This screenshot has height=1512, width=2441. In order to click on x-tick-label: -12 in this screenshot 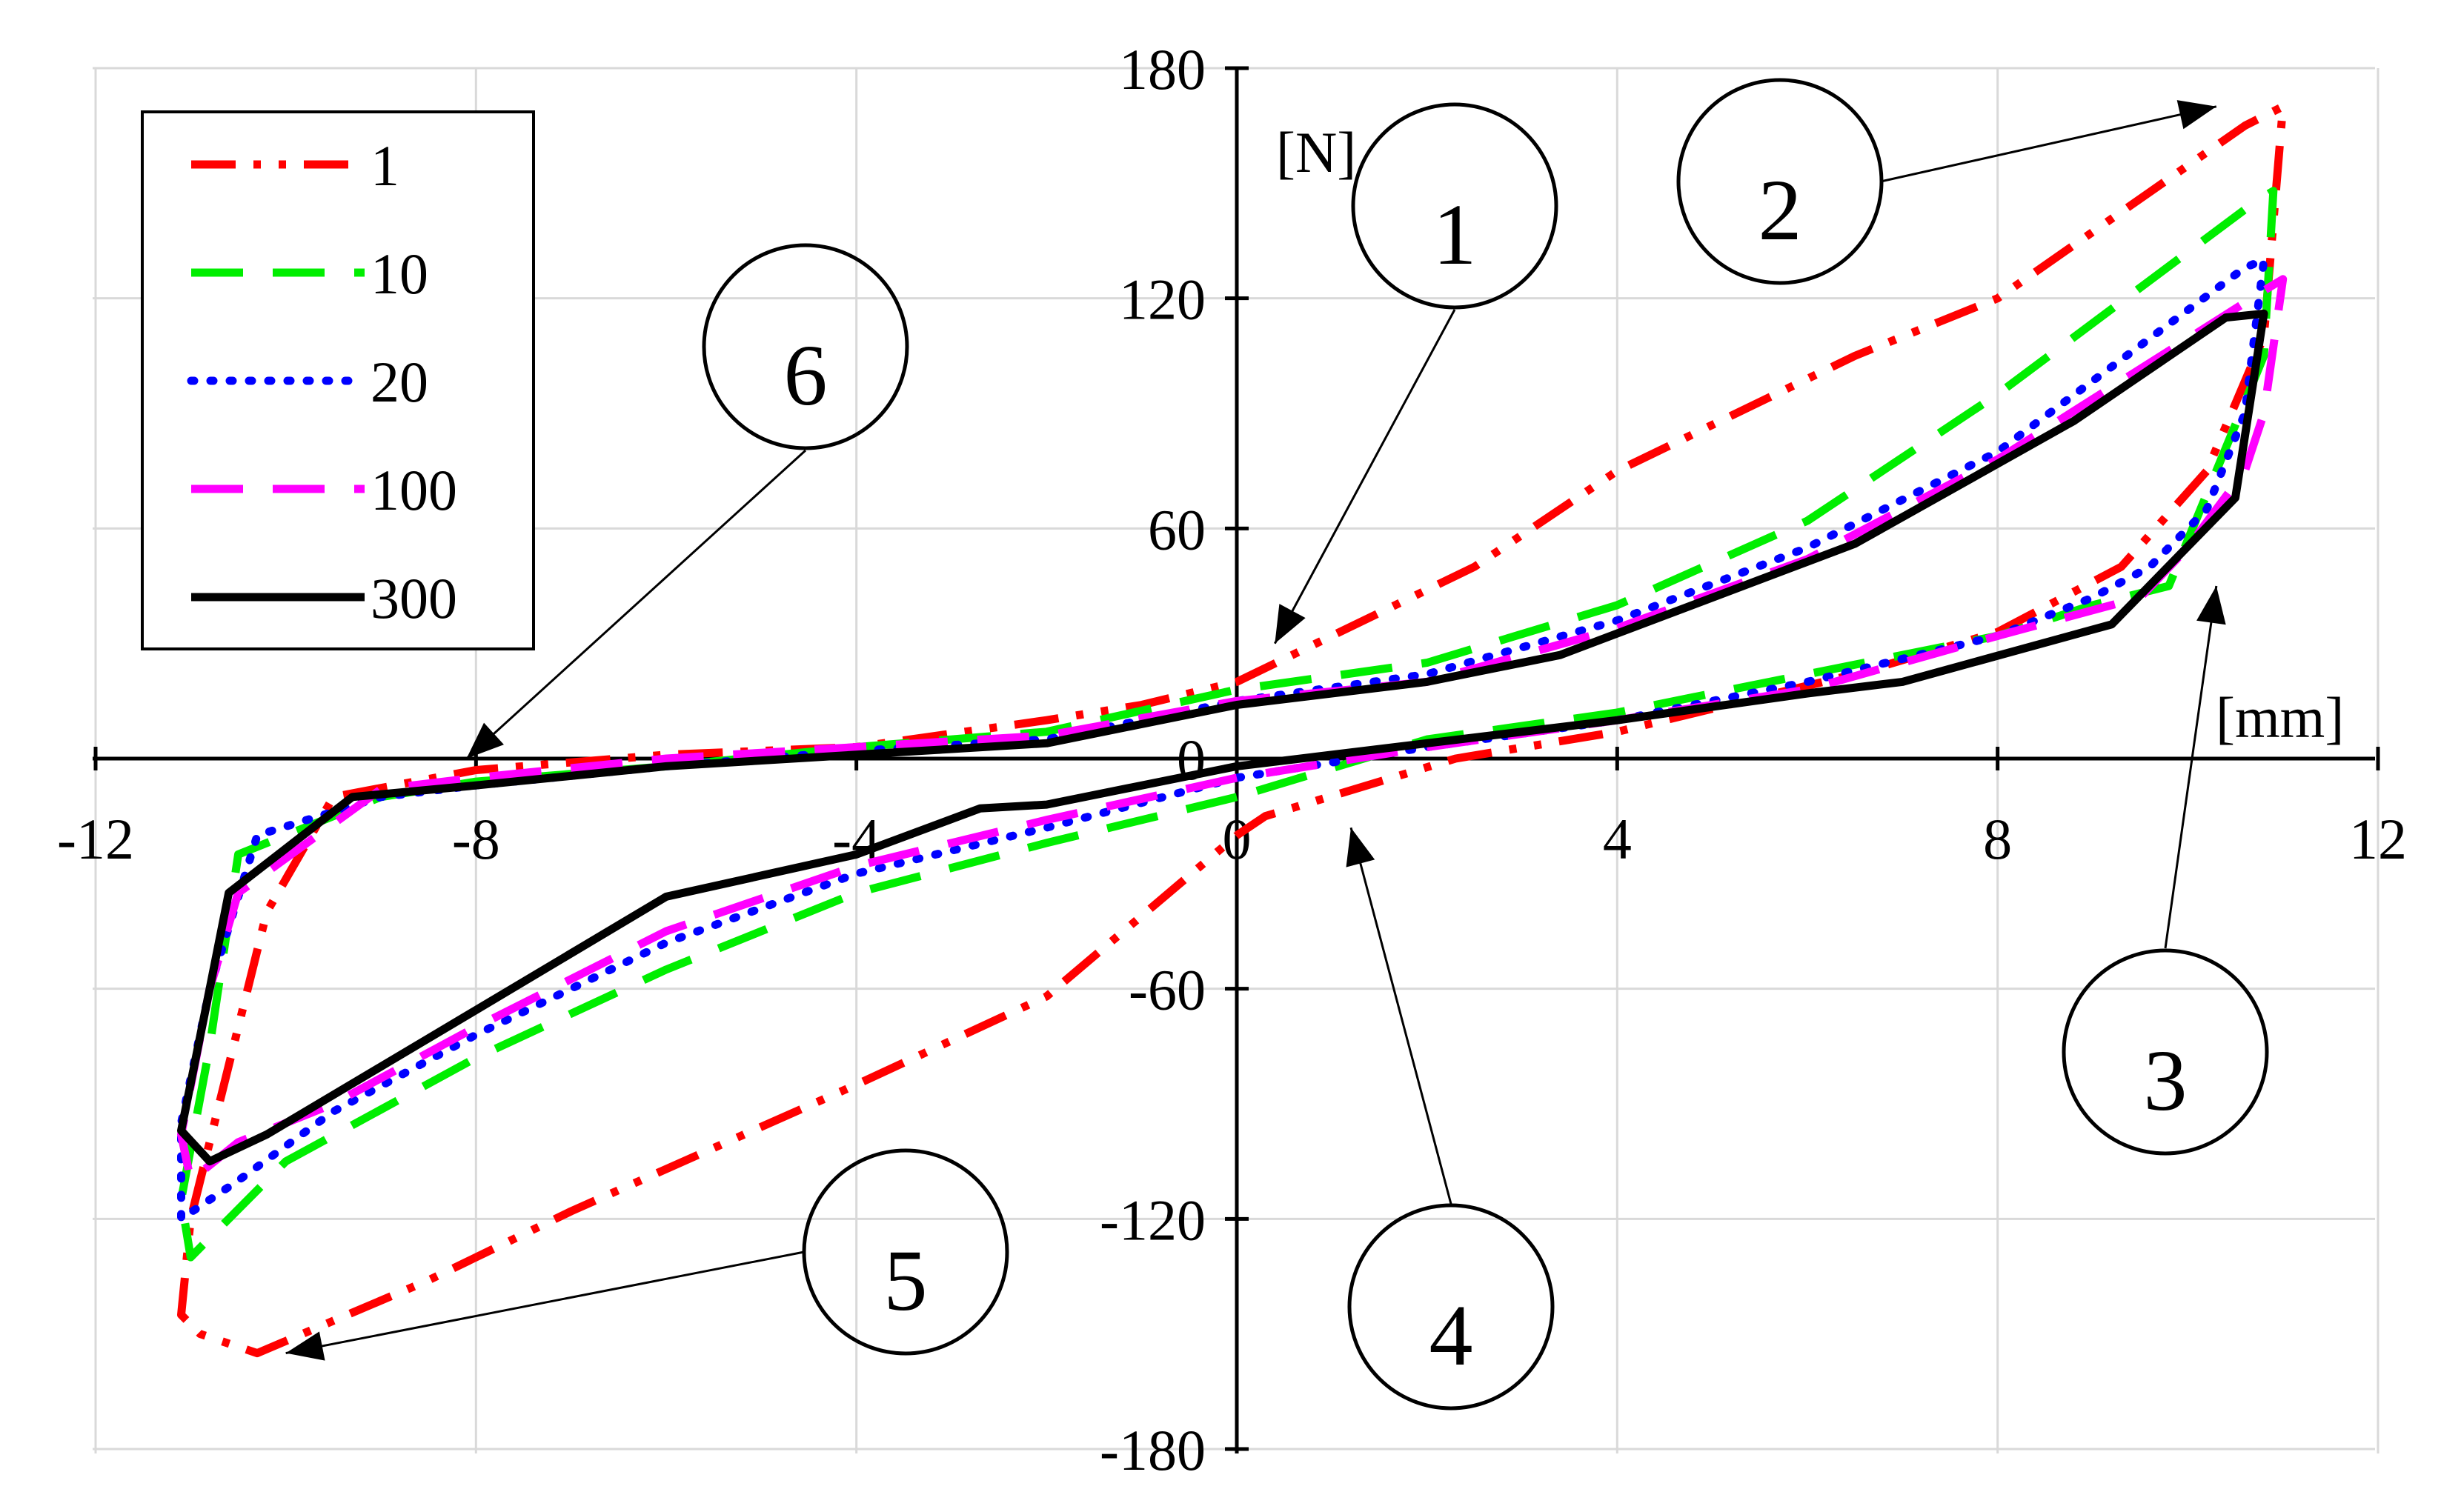, I will do `click(95, 839)`.